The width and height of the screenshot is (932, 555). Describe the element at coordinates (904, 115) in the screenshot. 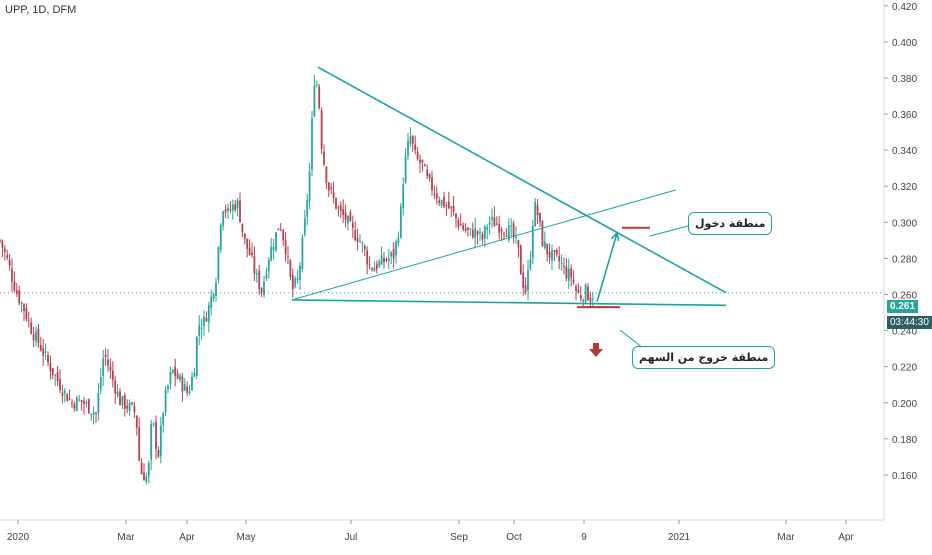

I see `y-tick-label: 0.360` at that location.